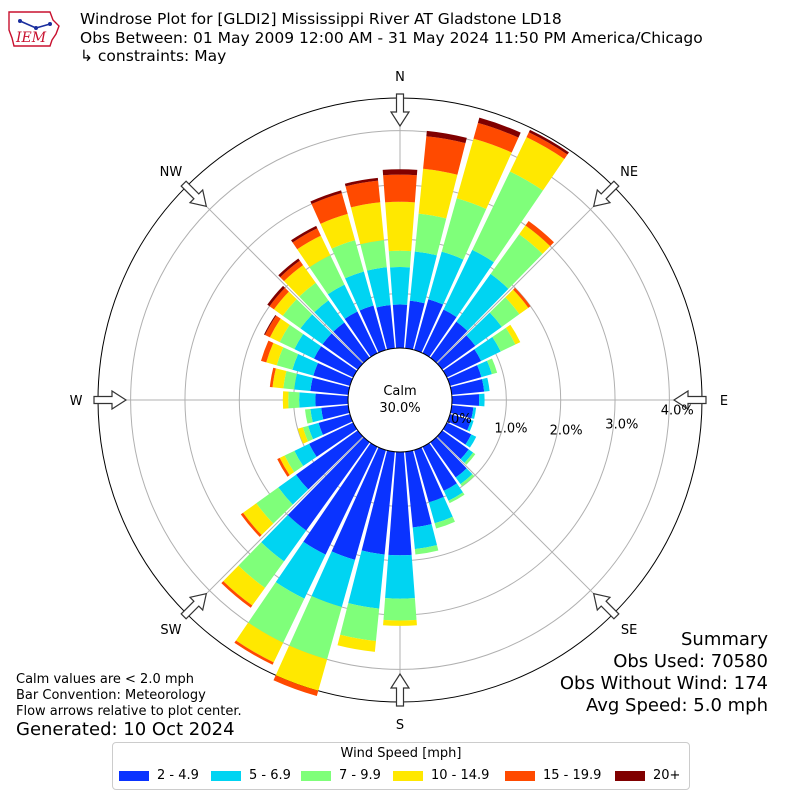  Describe the element at coordinates (125, 729) in the screenshot. I see `generated-note: Generated: 10 Oct 2024` at that location.